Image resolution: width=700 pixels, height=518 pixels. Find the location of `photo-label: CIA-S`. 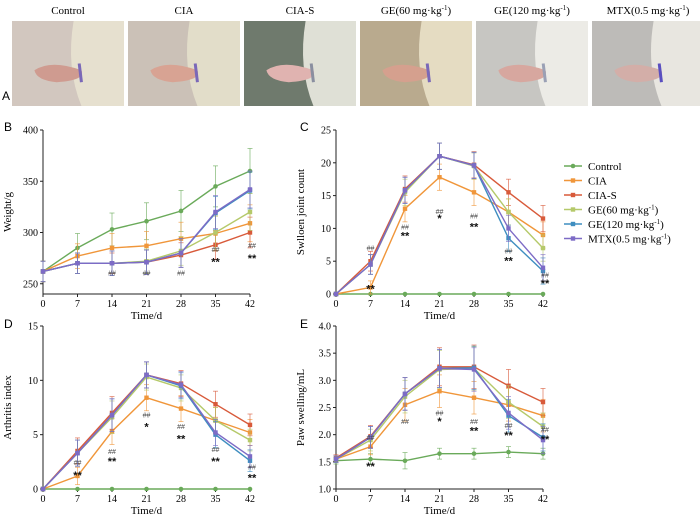

photo-label: CIA-S is located at coordinates (300, 11).